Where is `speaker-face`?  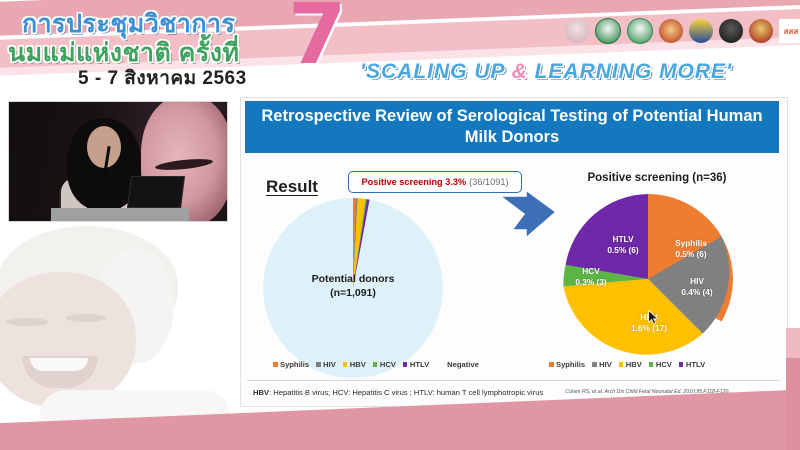 speaker-face is located at coordinates (104, 147).